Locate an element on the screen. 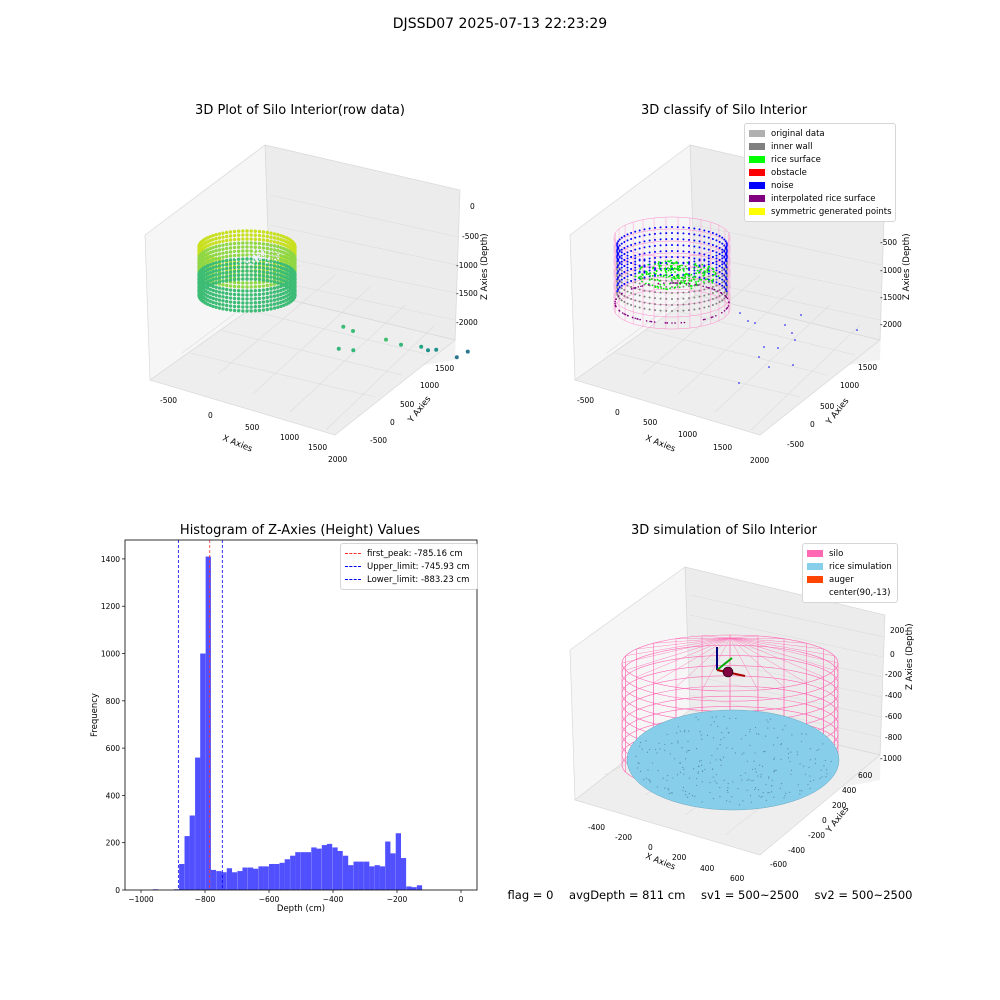 This screenshot has width=1000, height=1000. legend-label: rice simulation is located at coordinates (860, 567).